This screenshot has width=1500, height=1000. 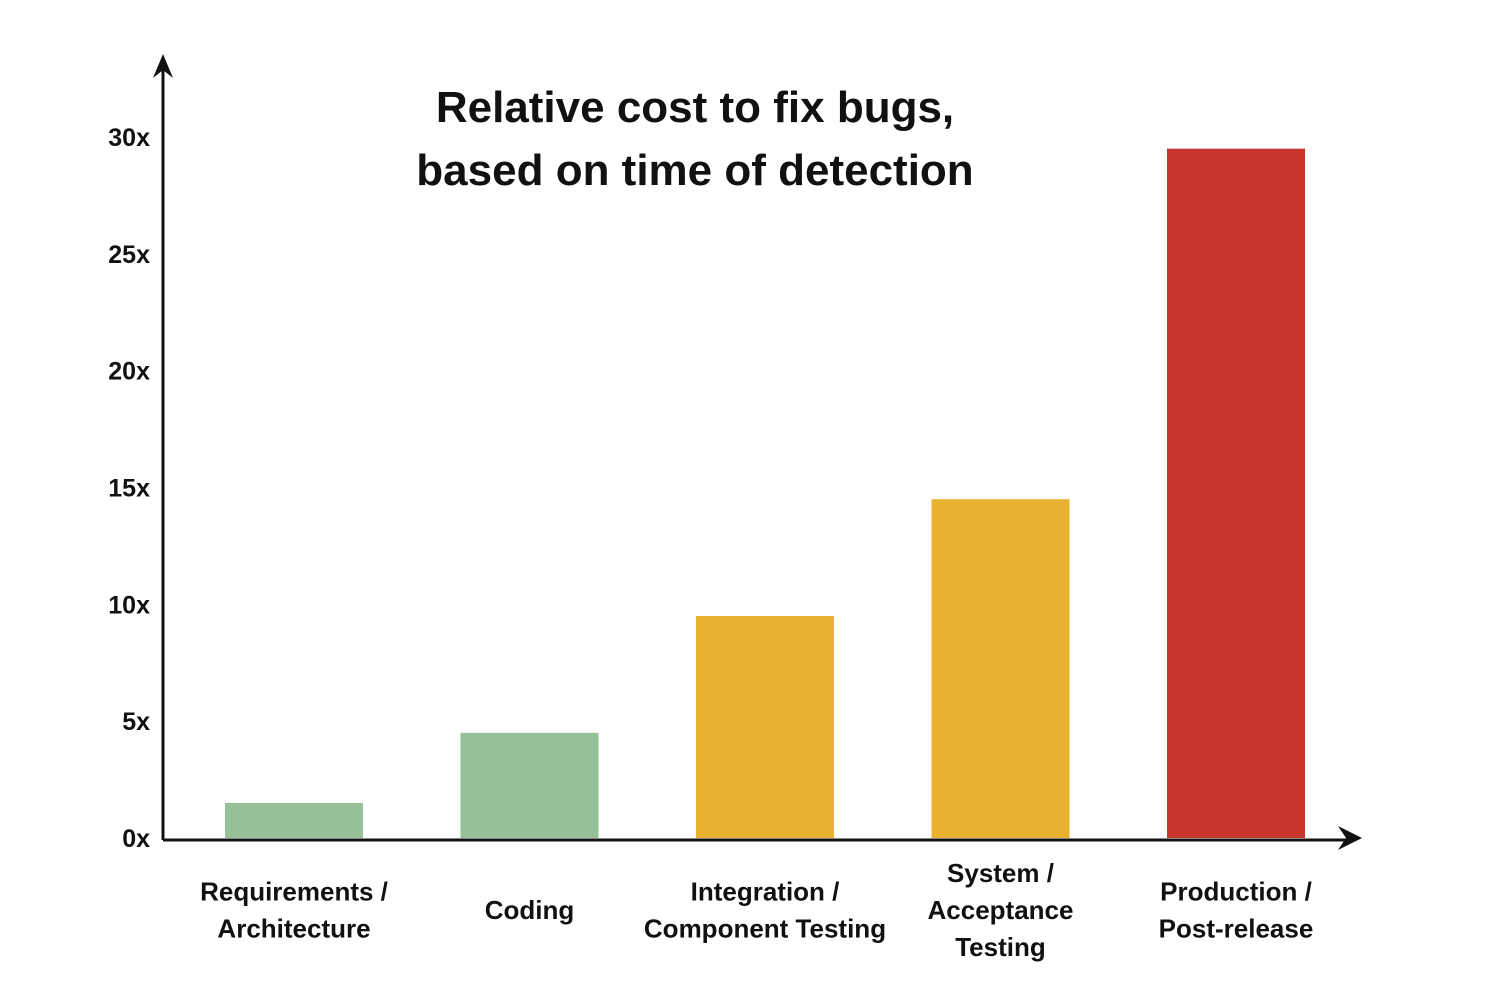 I want to click on category-label: System / Acceptance Testing, so click(x=1001, y=910).